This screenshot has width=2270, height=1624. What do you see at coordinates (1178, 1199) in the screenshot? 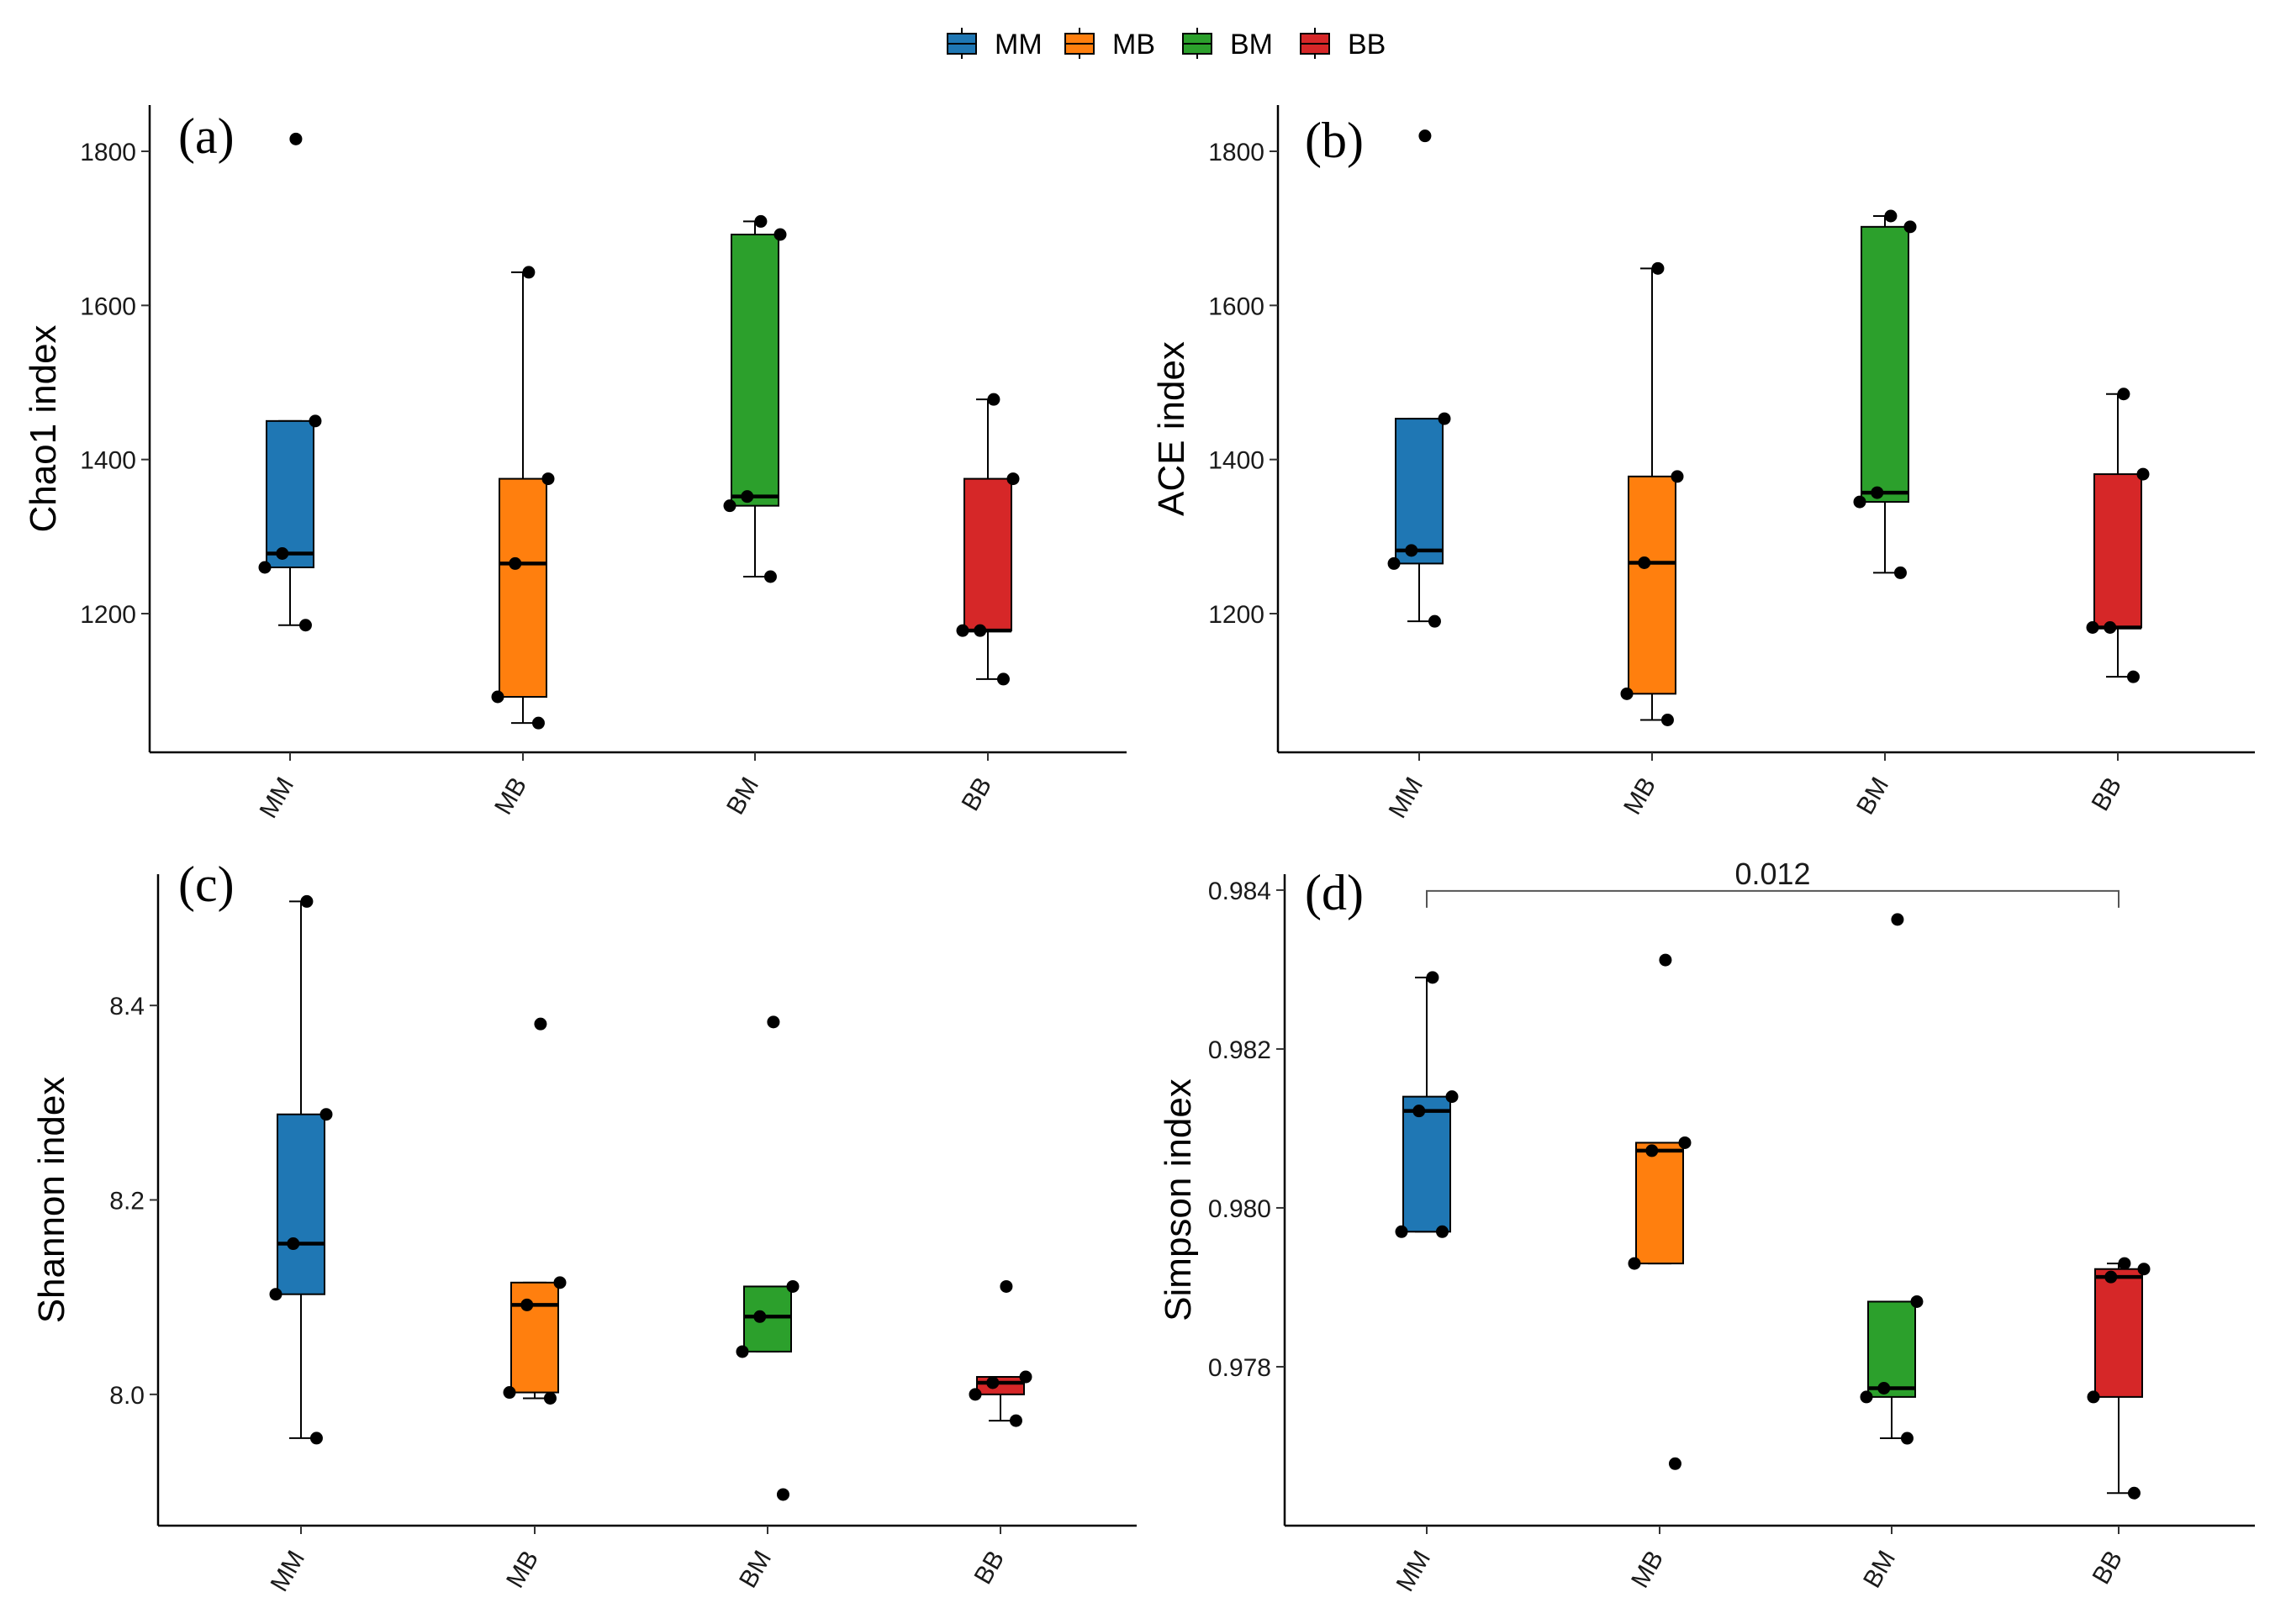
I see `y-axis-title: Simpson index` at bounding box center [1178, 1199].